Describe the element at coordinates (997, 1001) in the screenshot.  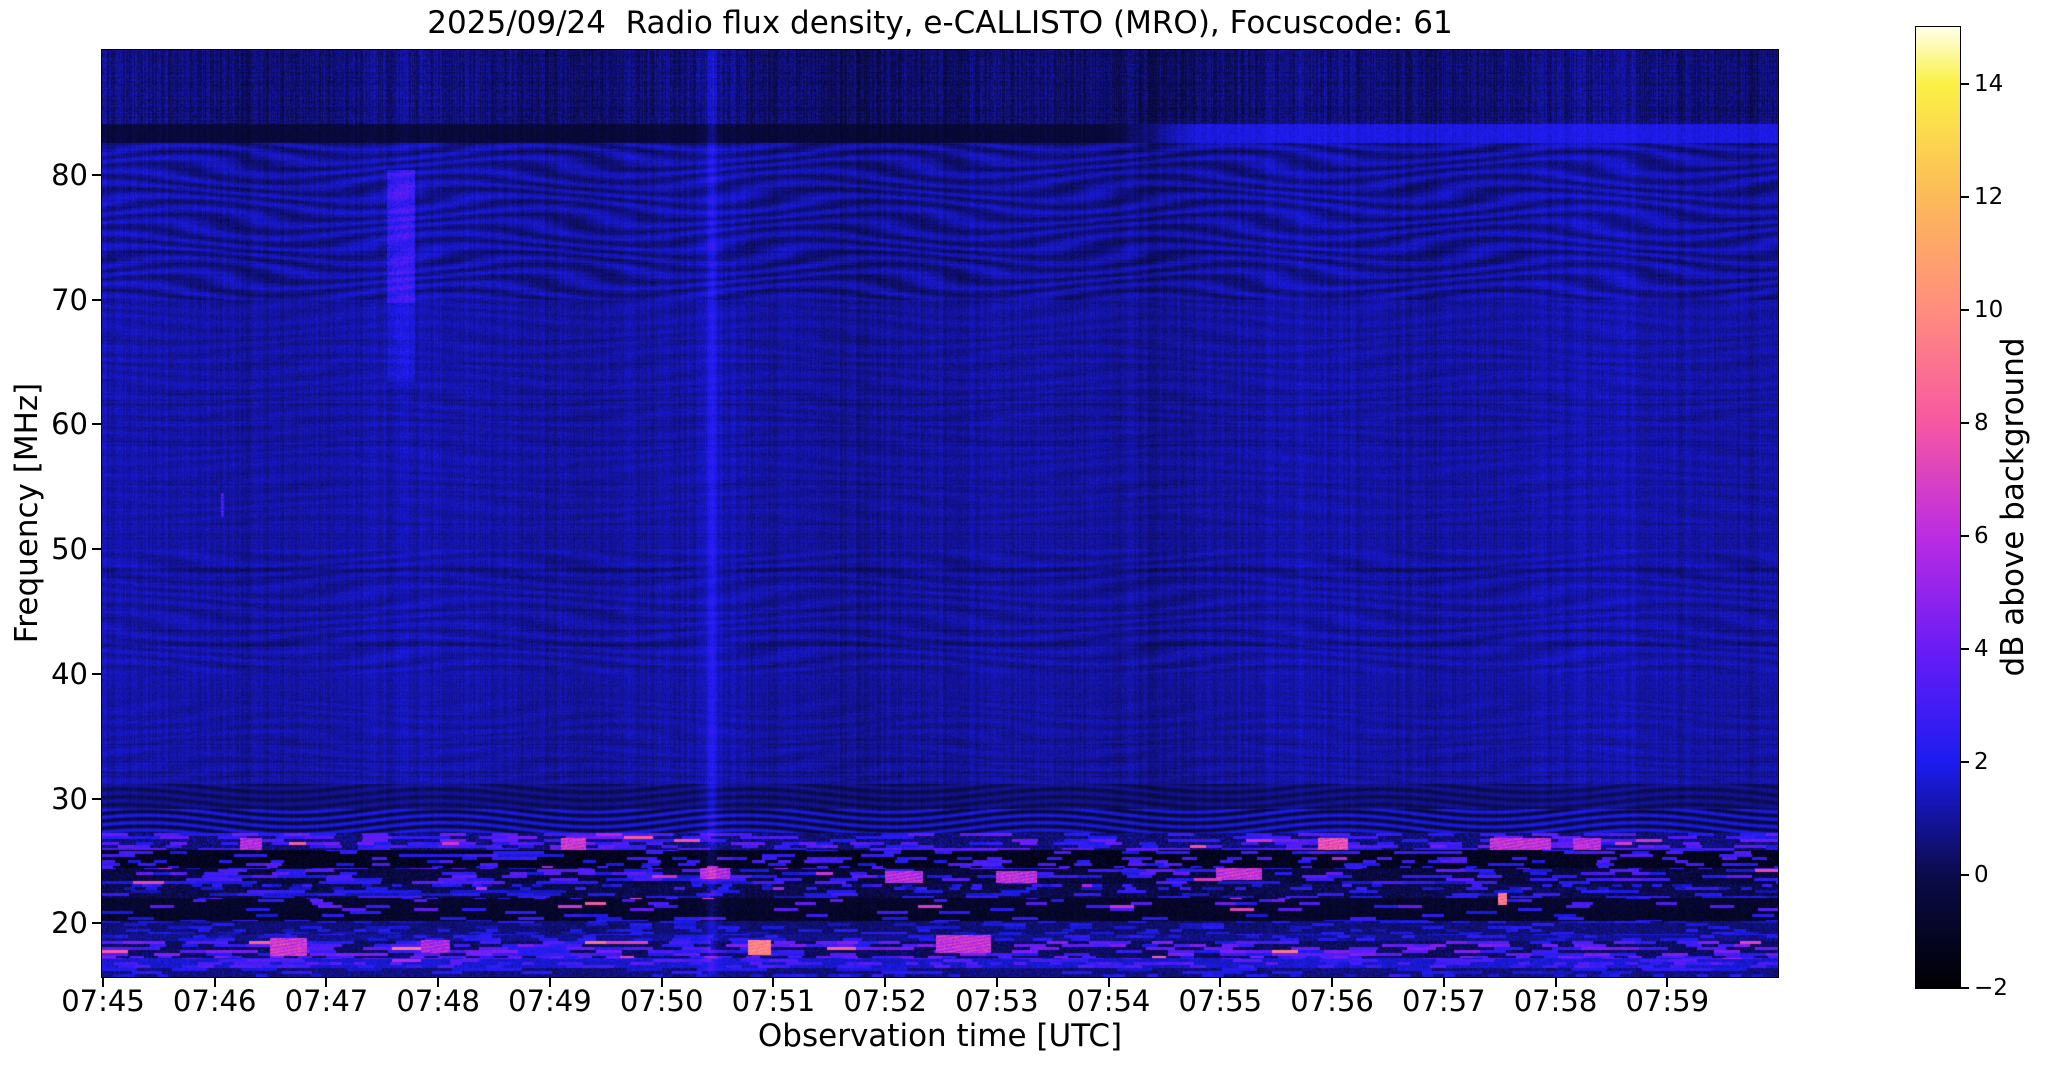
I see `x-tick-label: 07:53` at that location.